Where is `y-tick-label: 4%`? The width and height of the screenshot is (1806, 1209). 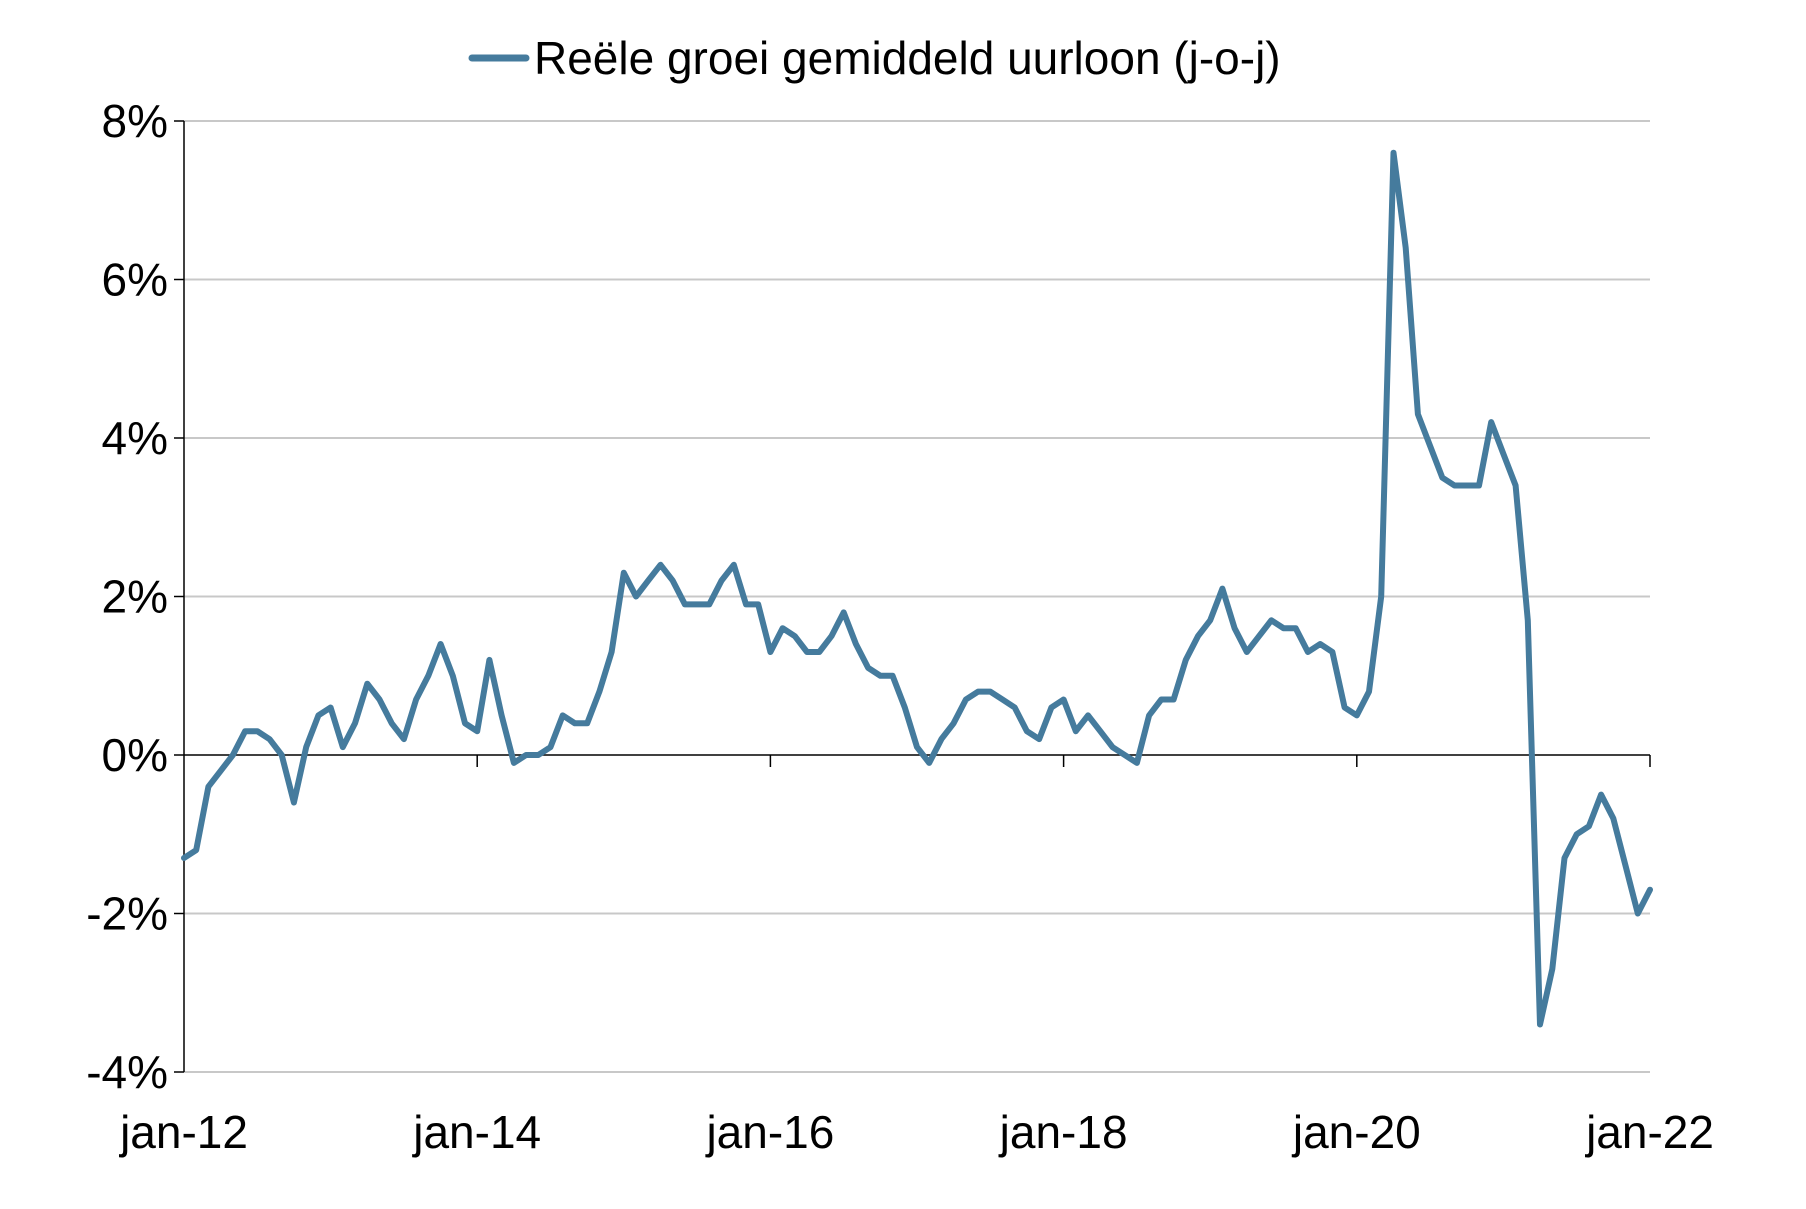 y-tick-label: 4% is located at coordinates (135, 438).